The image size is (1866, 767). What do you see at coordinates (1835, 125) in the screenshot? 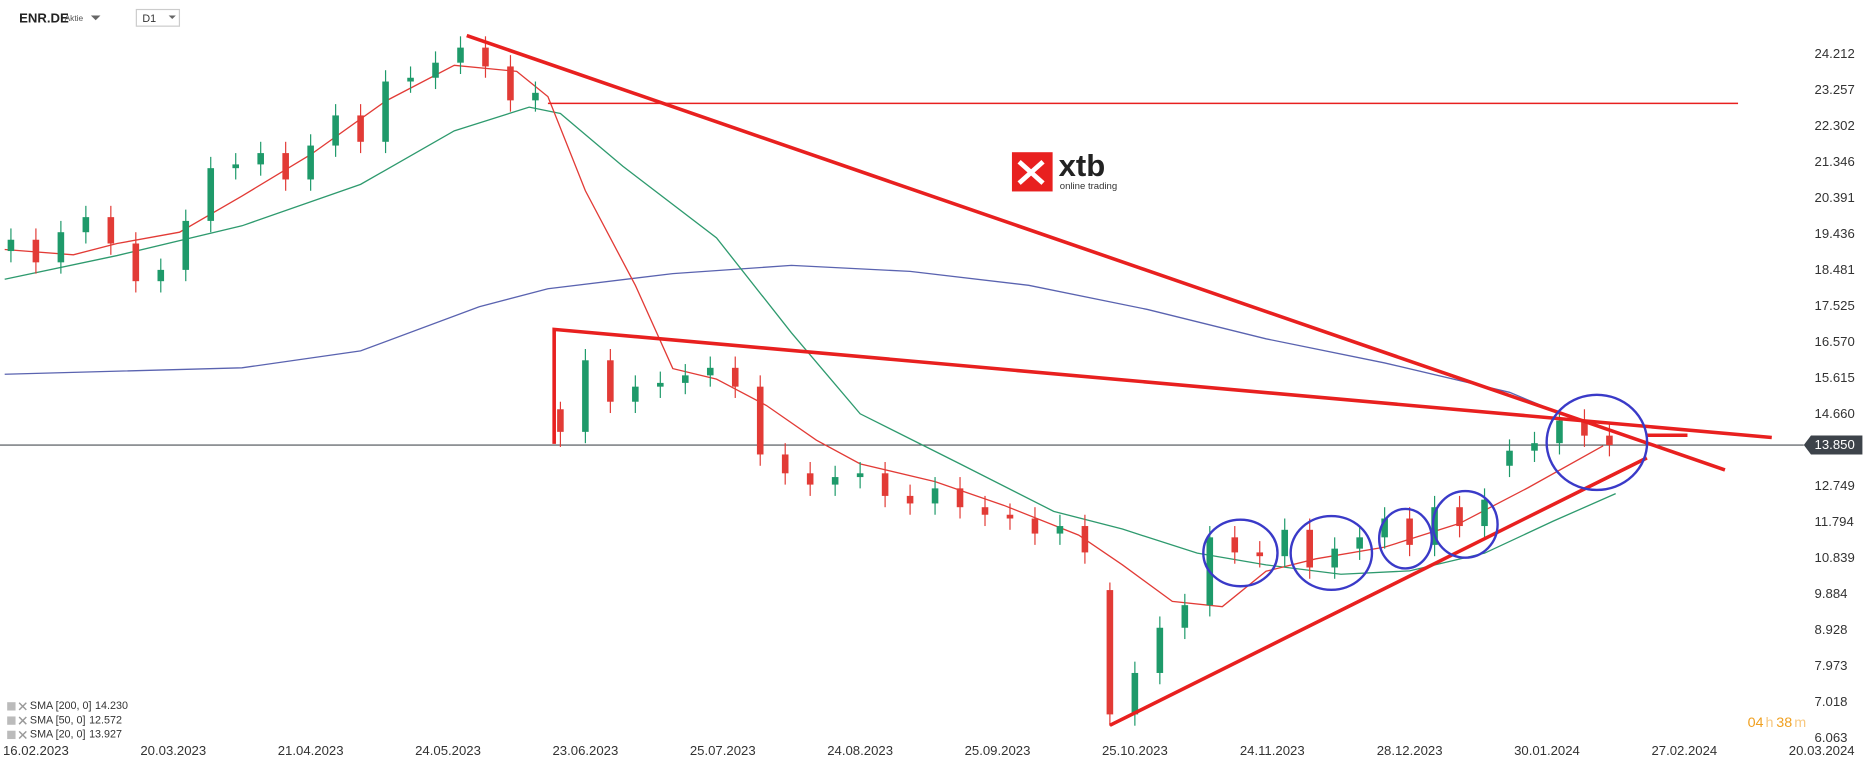
I see `y-tick-label: 22.302` at bounding box center [1835, 125].